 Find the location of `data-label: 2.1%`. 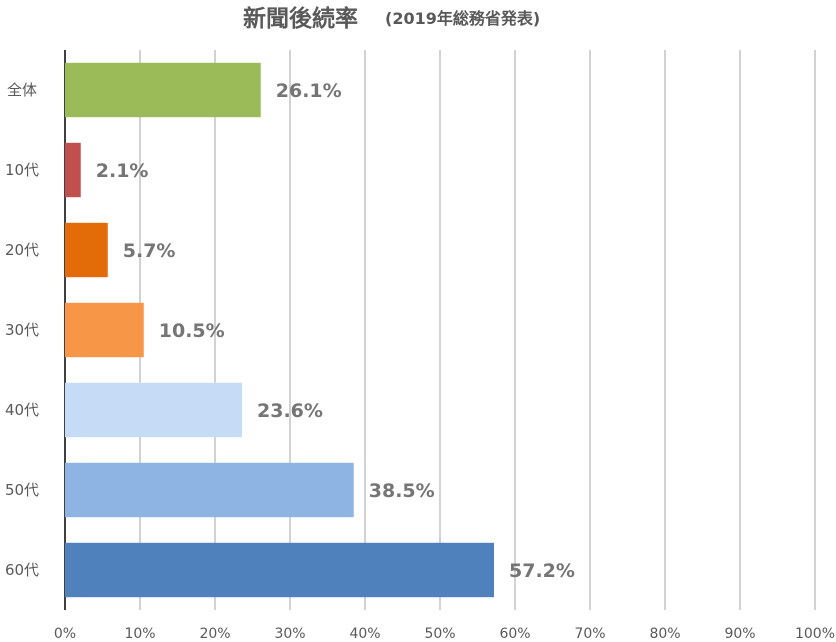

data-label: 2.1% is located at coordinates (122, 171).